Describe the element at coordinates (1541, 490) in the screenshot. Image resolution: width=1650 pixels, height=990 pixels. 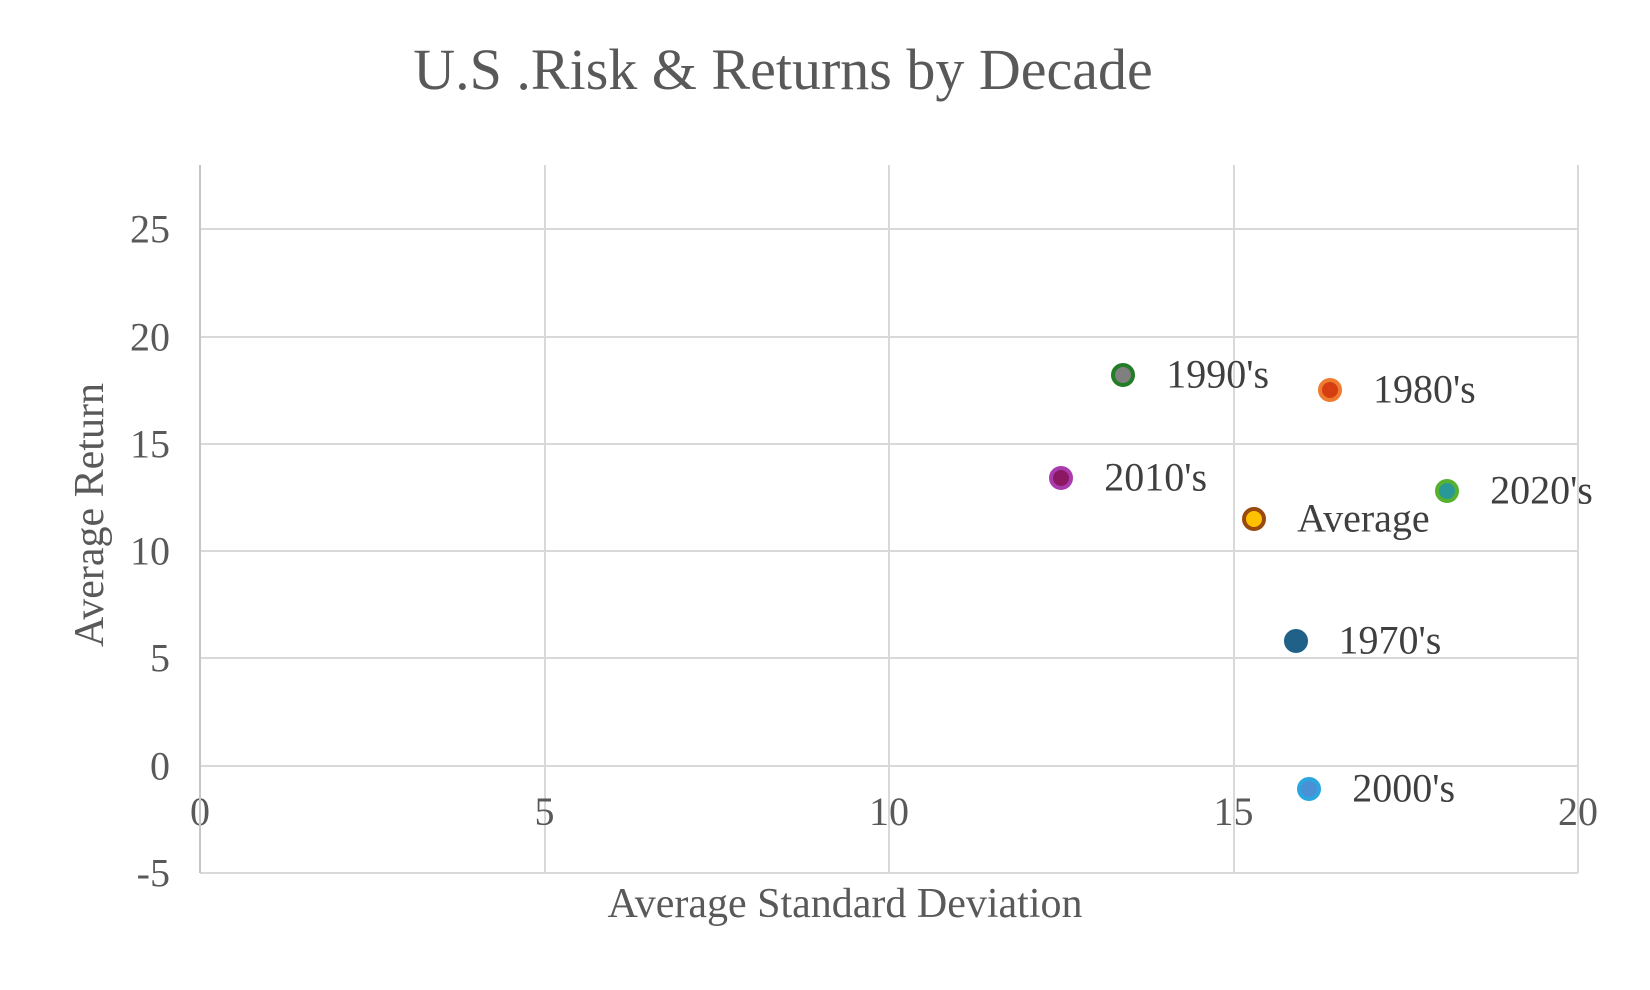
I see `data-point-label: 2020's` at that location.